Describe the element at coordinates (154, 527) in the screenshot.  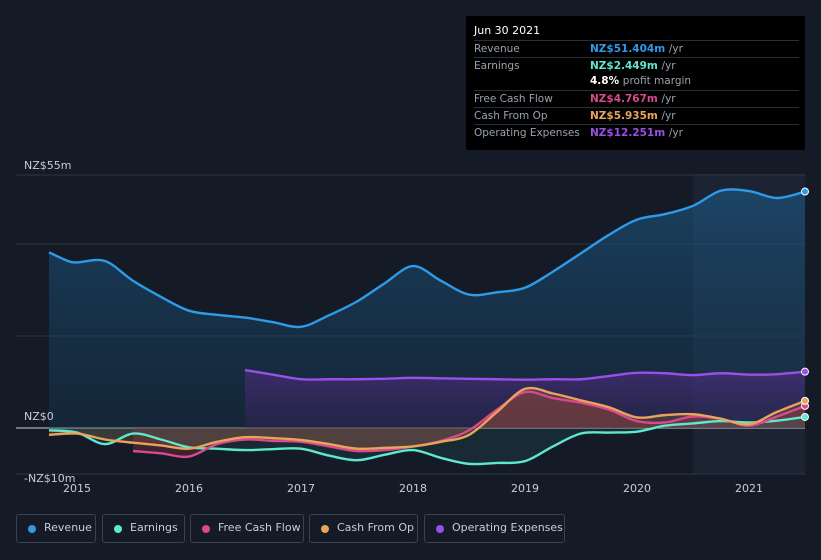
I see `legend-label: Earnings` at that location.